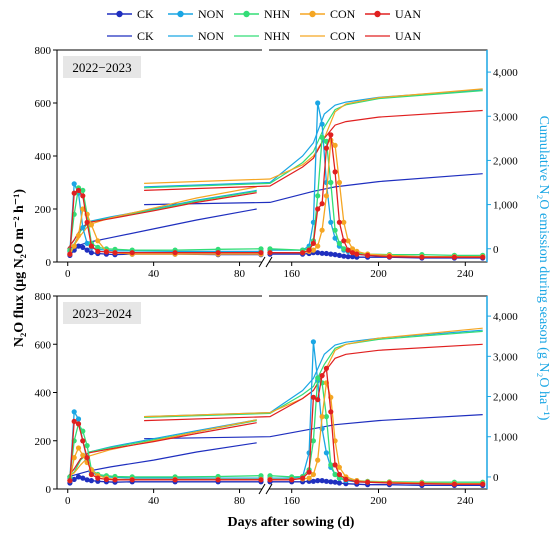 This screenshot has width=550, height=536. I want to click on y-tick-label-right: 1,000, so click(505, 438).